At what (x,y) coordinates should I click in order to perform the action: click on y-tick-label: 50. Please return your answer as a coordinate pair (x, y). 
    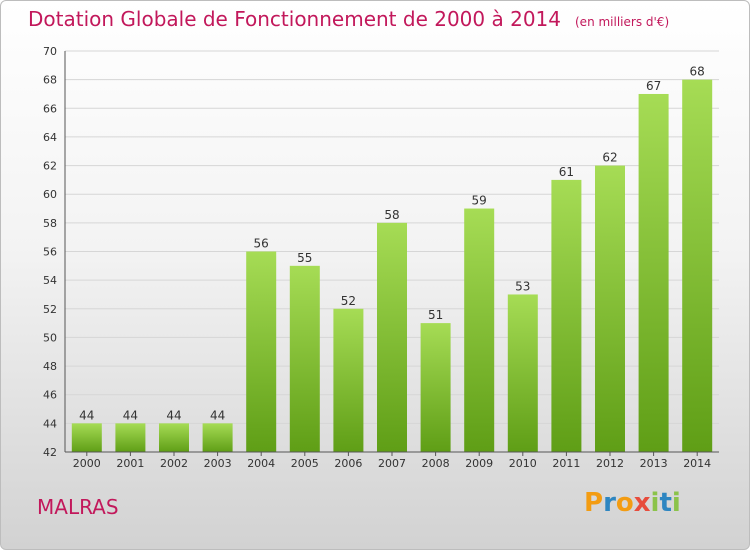
    Looking at the image, I should click on (50, 337).